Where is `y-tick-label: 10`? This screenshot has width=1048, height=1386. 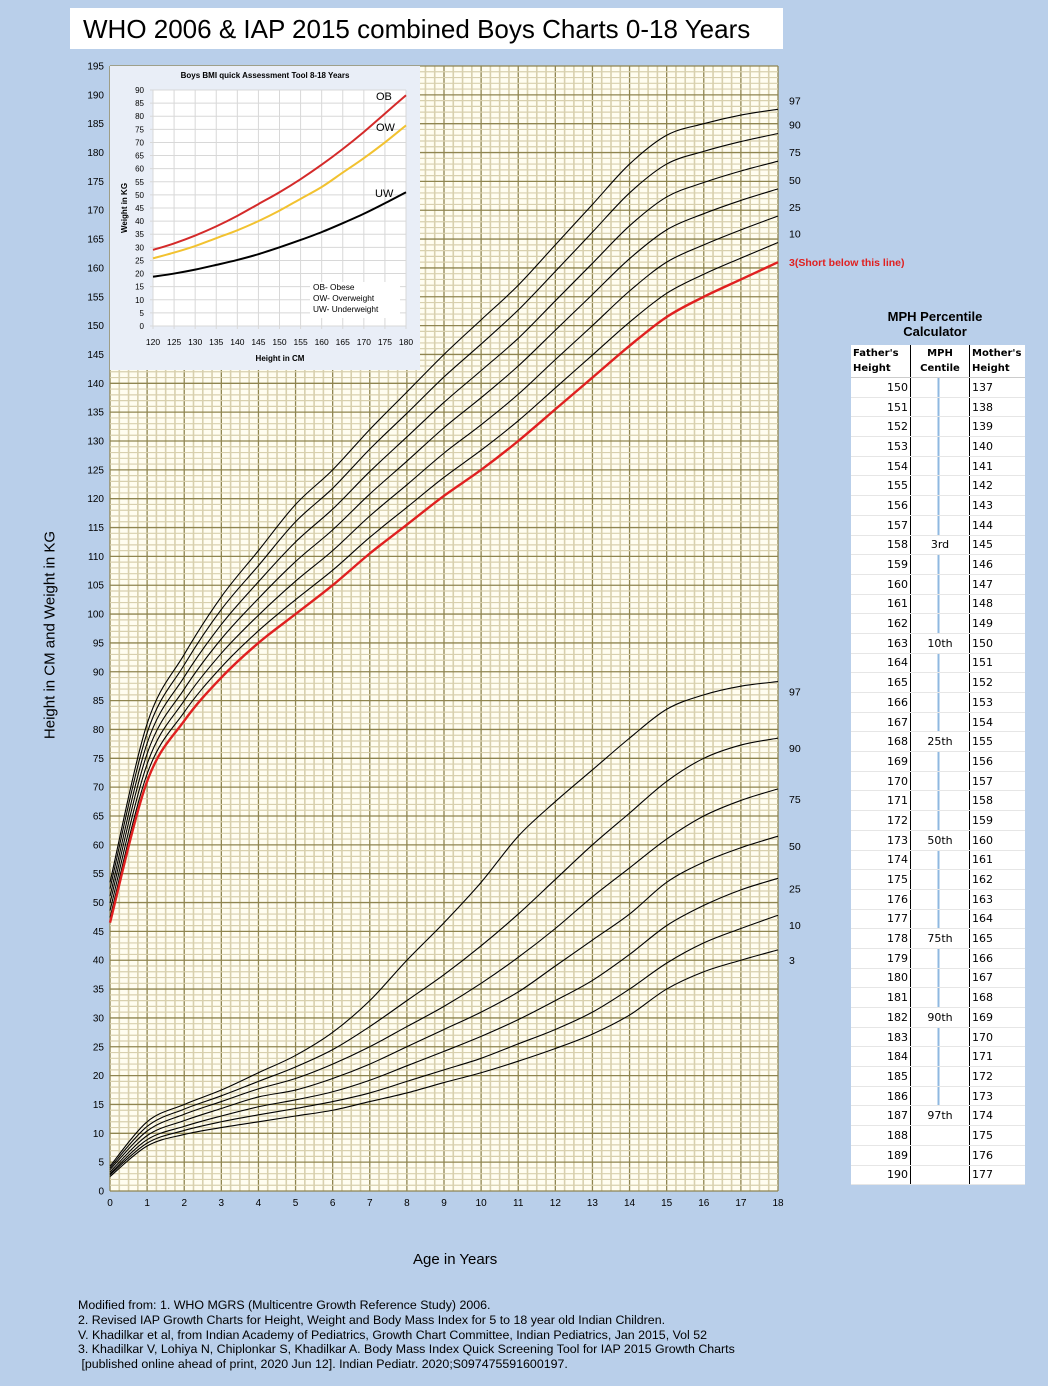
y-tick-label: 10 is located at coordinates (99, 1134).